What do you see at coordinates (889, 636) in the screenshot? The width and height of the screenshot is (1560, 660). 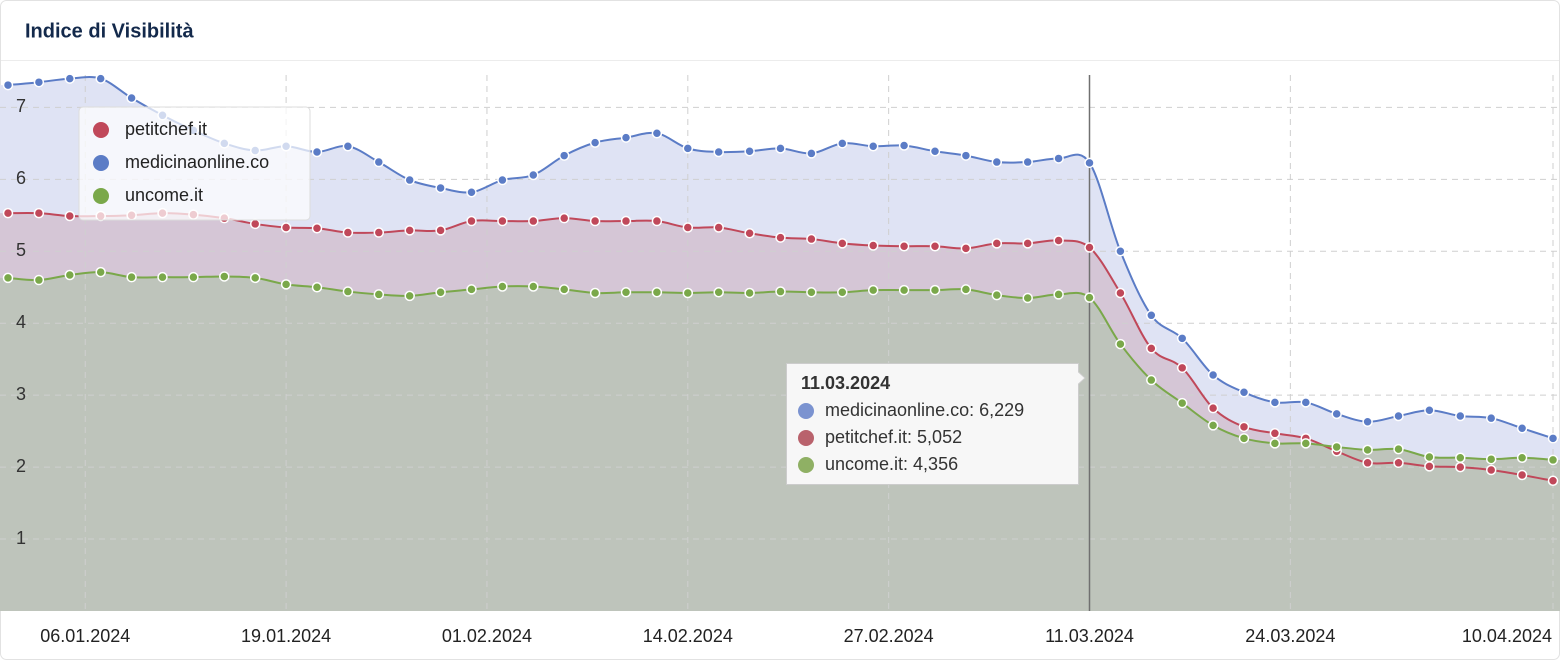 I see `x-tick-label: 27.02.2024` at bounding box center [889, 636].